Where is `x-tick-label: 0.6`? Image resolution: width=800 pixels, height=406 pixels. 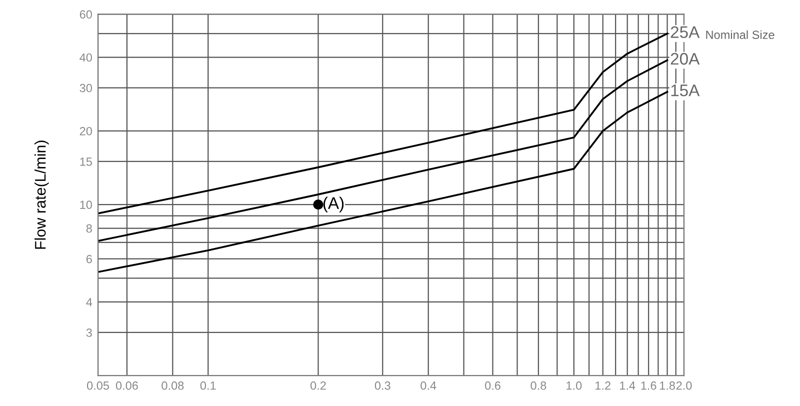 x-tick-label: 0.6 is located at coordinates (492, 385).